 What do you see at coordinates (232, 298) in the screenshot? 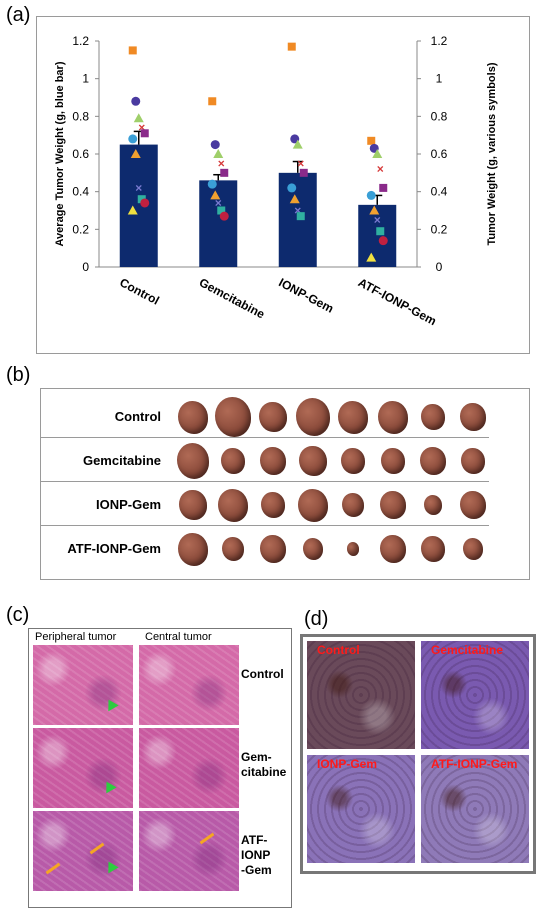
I see `x-tick-label: Gemcitabine` at bounding box center [232, 298].